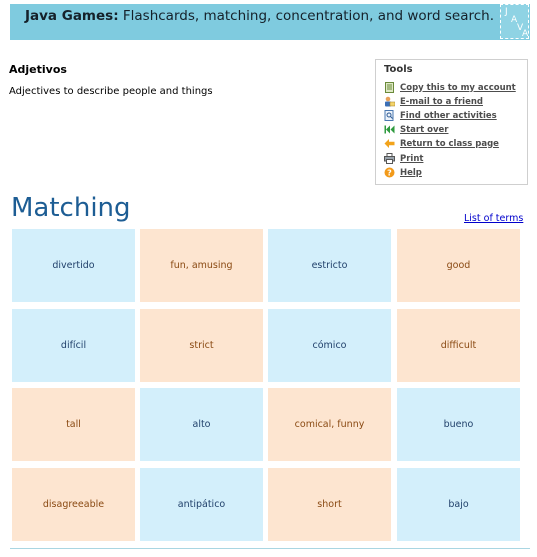 This screenshot has width=537, height=557. I want to click on tool-return-class: Return to class page, so click(441, 143).